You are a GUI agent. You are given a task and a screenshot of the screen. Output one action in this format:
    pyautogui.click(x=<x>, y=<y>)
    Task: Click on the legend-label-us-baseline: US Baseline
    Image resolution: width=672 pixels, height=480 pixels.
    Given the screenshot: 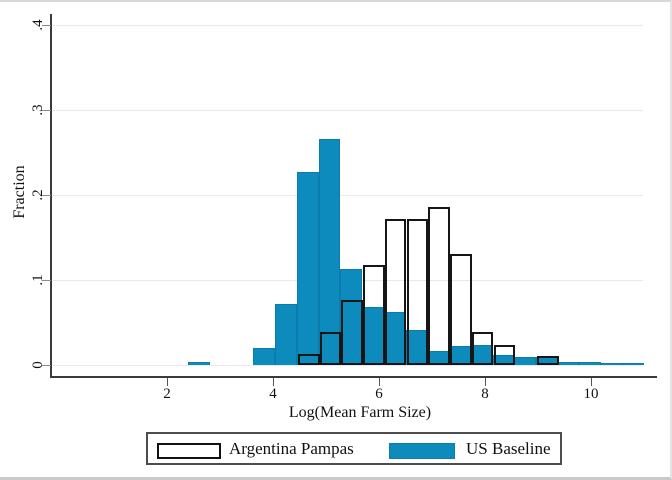 What is the action you would take?
    pyautogui.click(x=508, y=448)
    